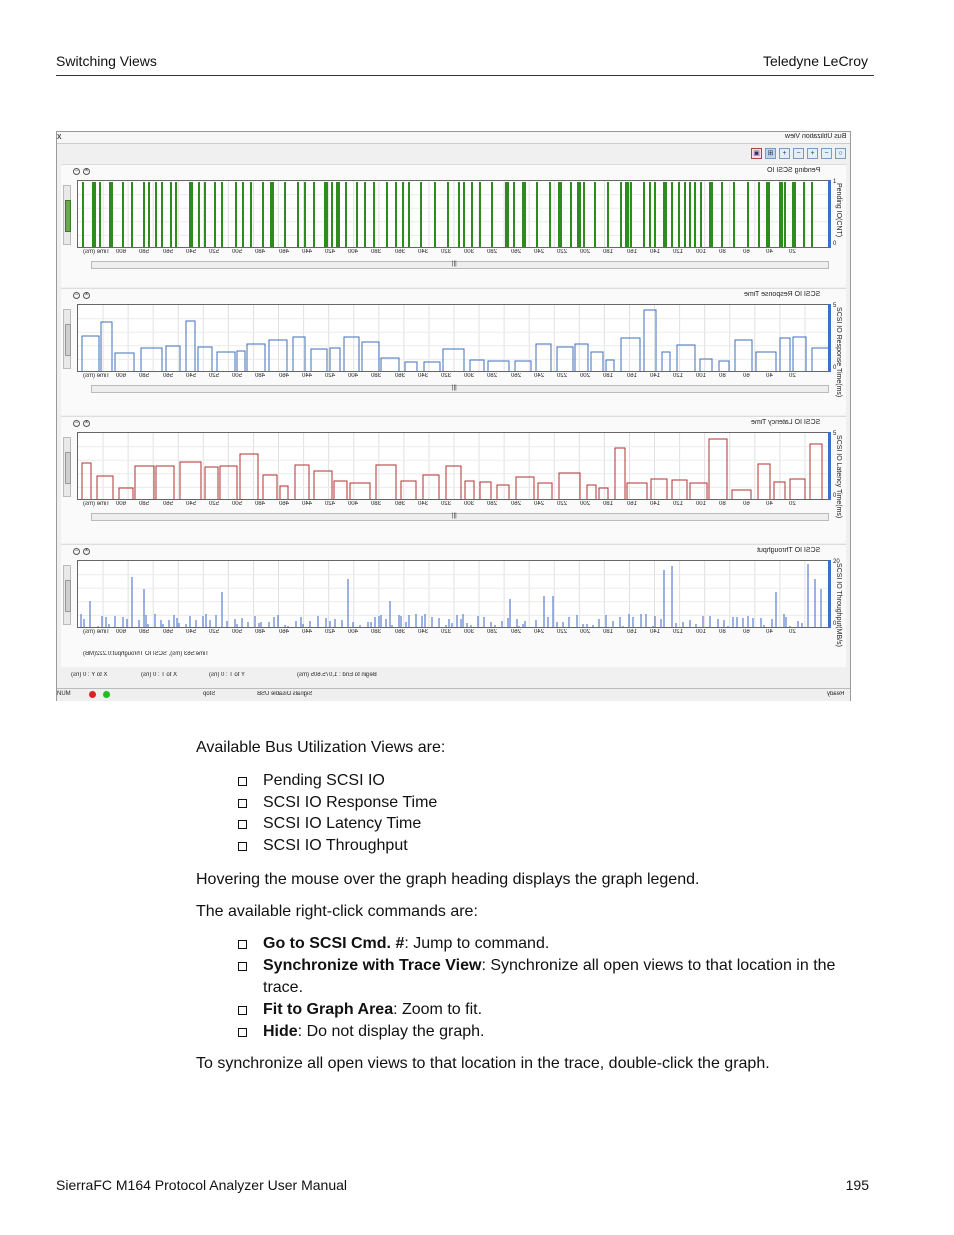  I want to click on y-max-label: 20, so click(836, 562).